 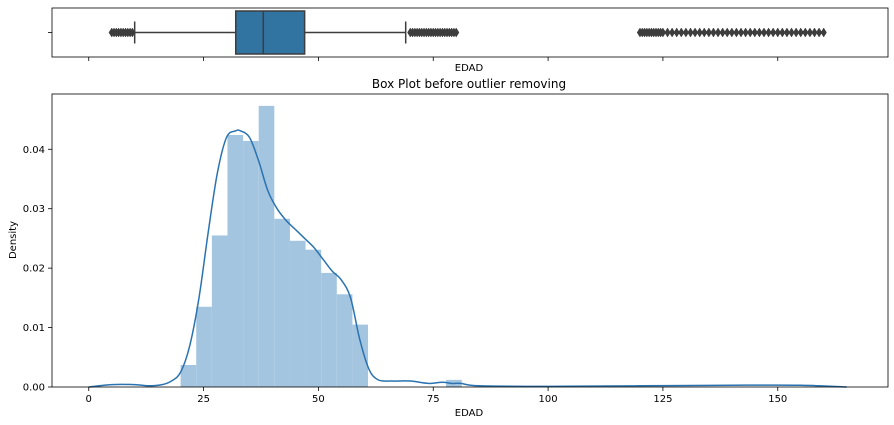 What do you see at coordinates (89, 399) in the screenshot?
I see `histogram-xtick-label: 0` at bounding box center [89, 399].